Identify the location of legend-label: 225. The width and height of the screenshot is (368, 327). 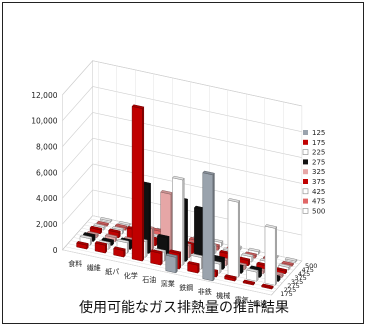
(318, 153).